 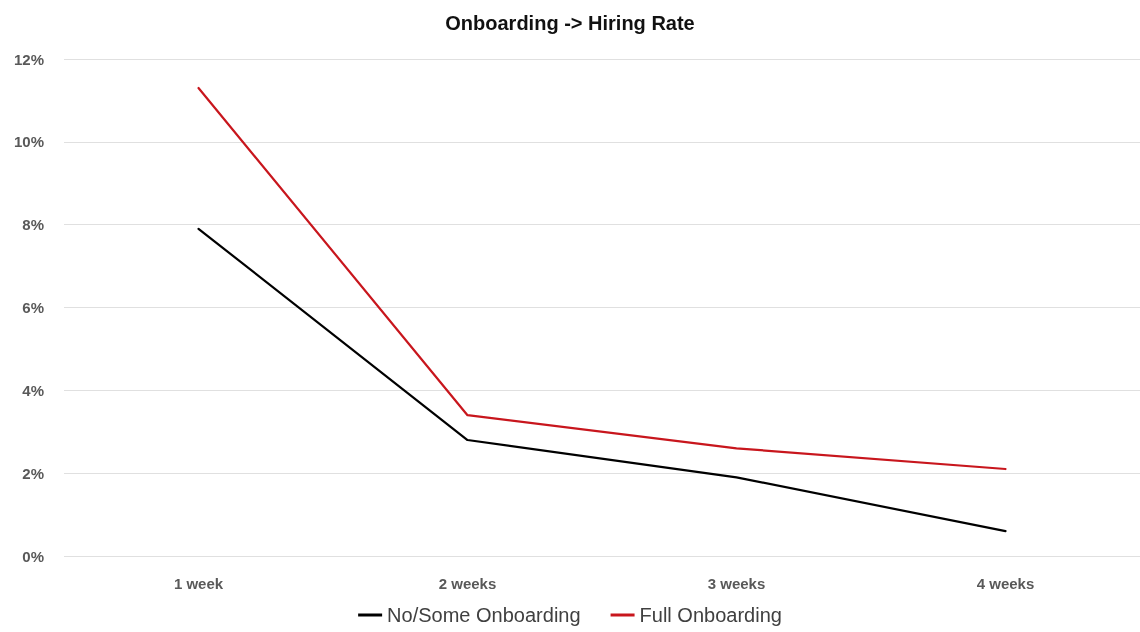 What do you see at coordinates (33, 473) in the screenshot?
I see `y-tick-label: 2%` at bounding box center [33, 473].